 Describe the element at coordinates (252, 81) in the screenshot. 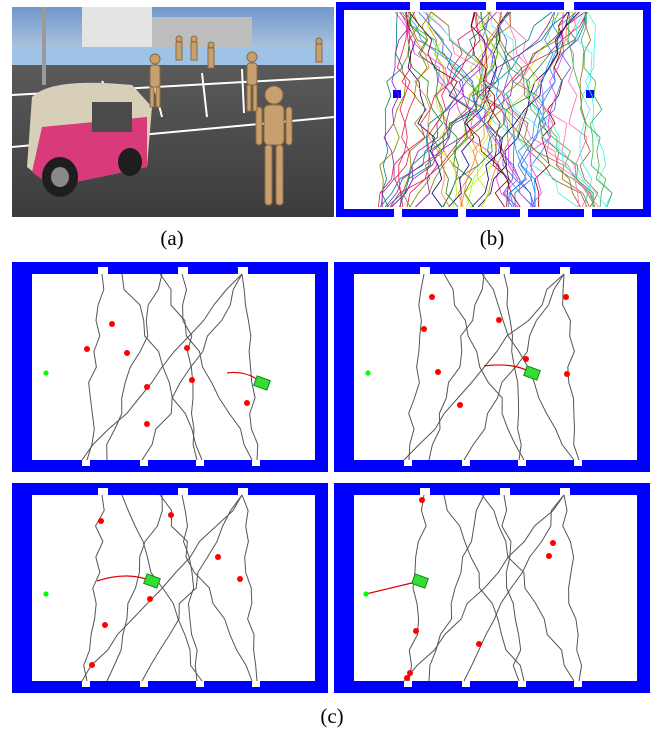

I see `mannequin-mid` at that location.